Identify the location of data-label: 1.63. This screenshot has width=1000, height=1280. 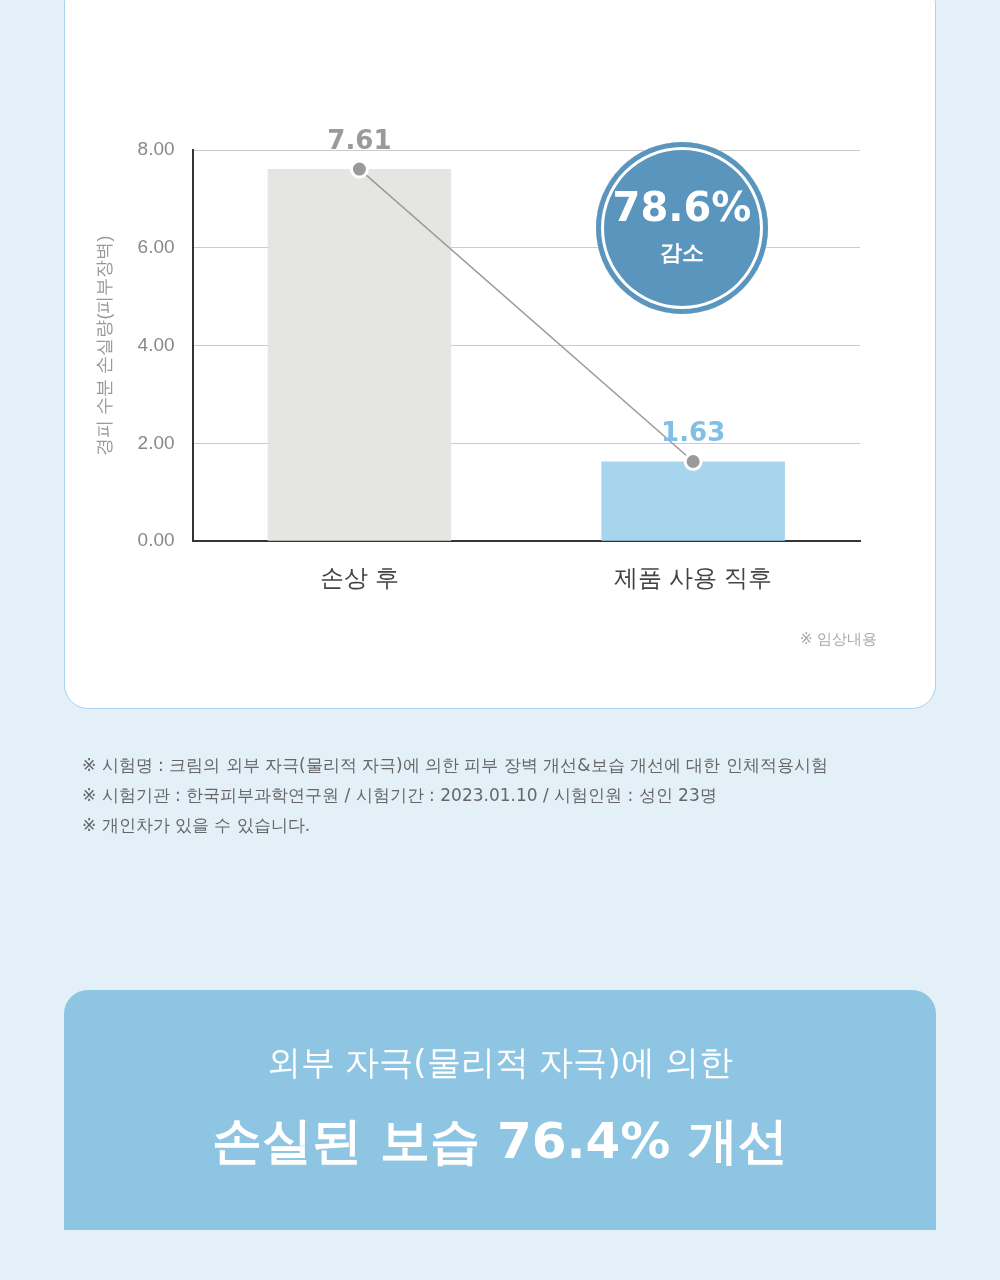
(693, 432).